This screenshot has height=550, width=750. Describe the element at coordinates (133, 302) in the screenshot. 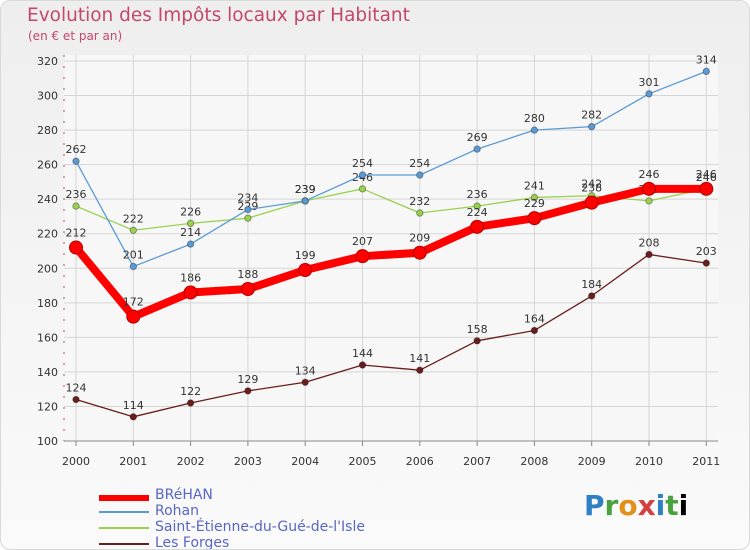

I see `data-label-br-han: 172` at that location.